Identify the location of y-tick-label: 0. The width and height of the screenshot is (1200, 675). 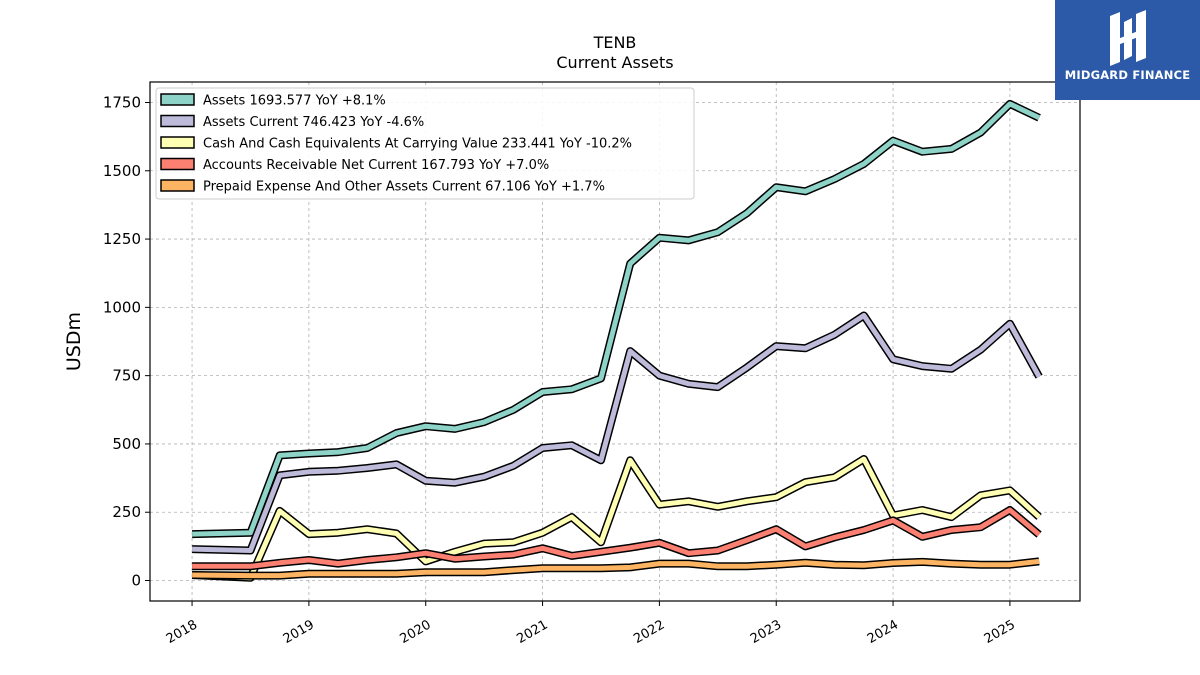
(136, 581).